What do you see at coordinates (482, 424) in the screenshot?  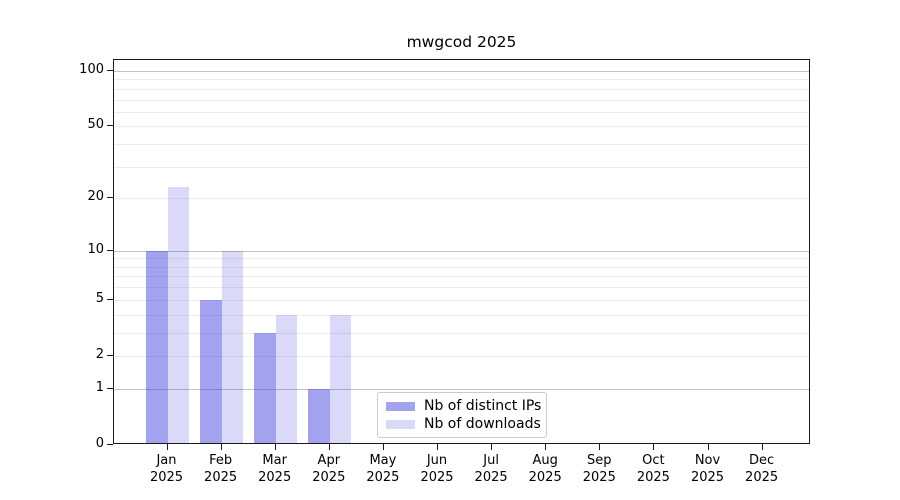 I see `legend-label-downloads: Nb of downloads` at bounding box center [482, 424].